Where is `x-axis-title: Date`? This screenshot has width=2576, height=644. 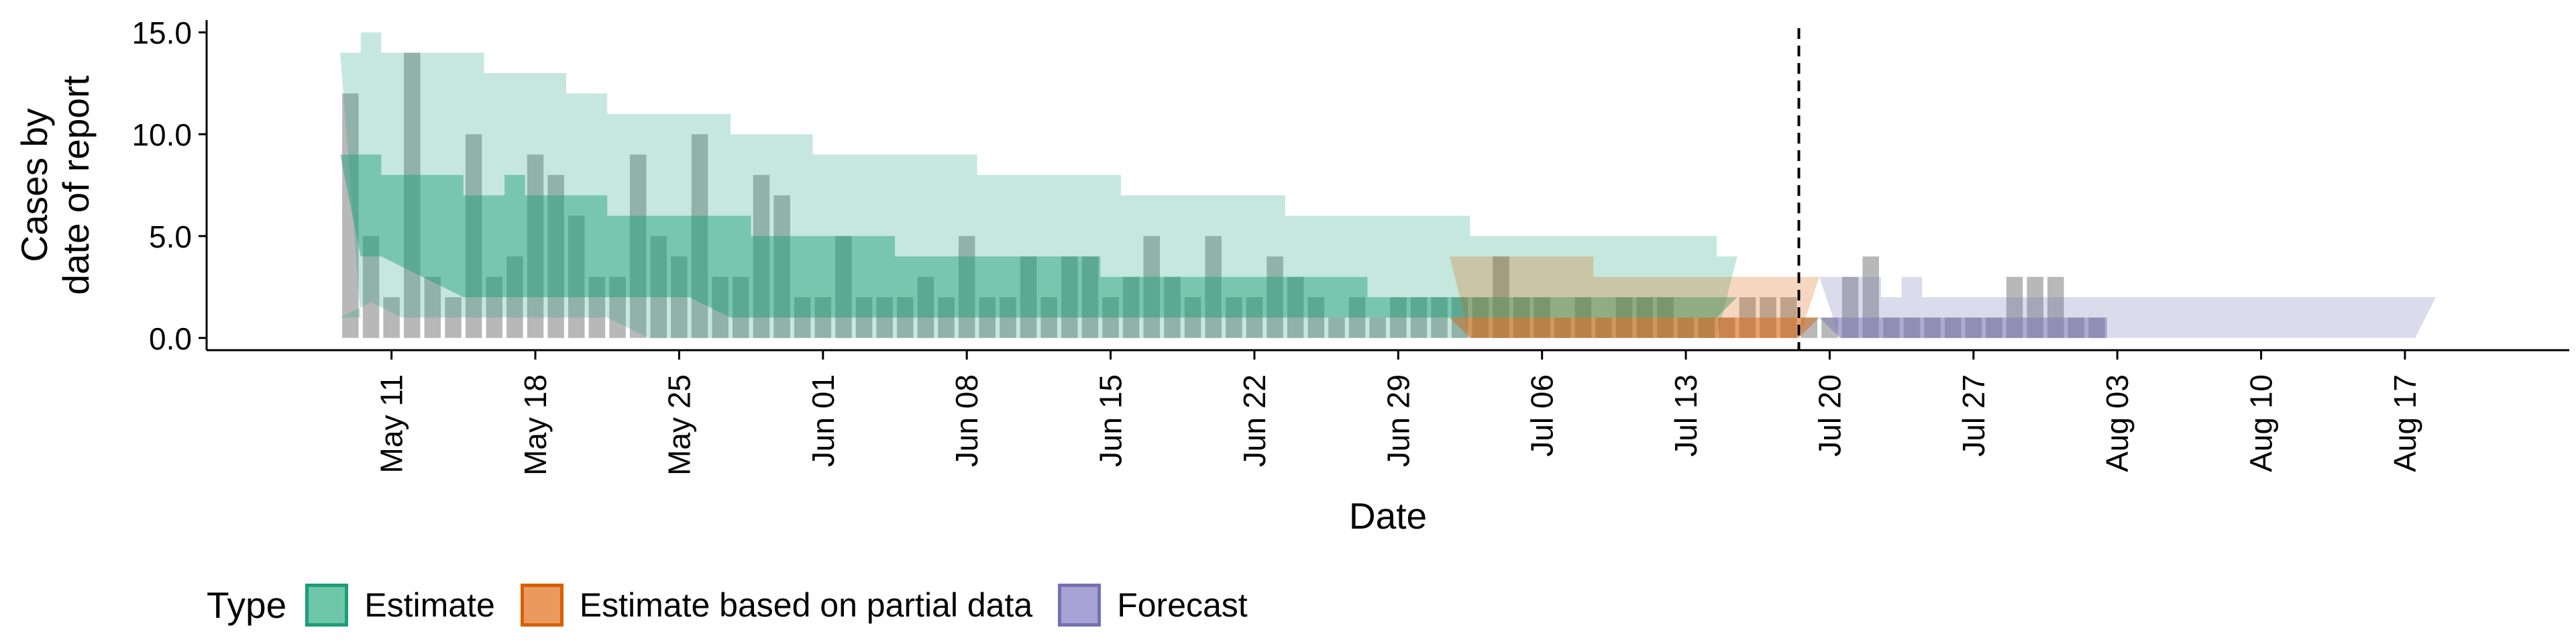
x-axis-title: Date is located at coordinates (1388, 516).